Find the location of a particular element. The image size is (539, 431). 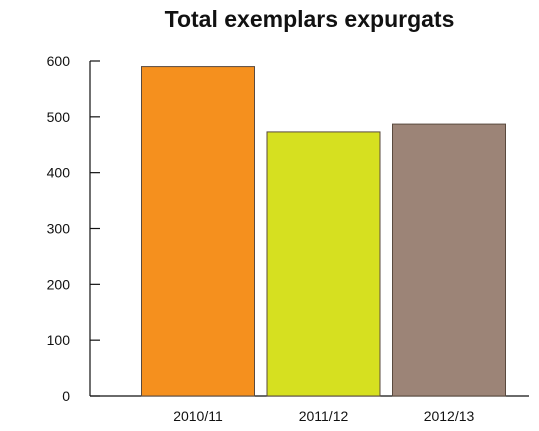

y-tick-label: 100 is located at coordinates (59, 340).